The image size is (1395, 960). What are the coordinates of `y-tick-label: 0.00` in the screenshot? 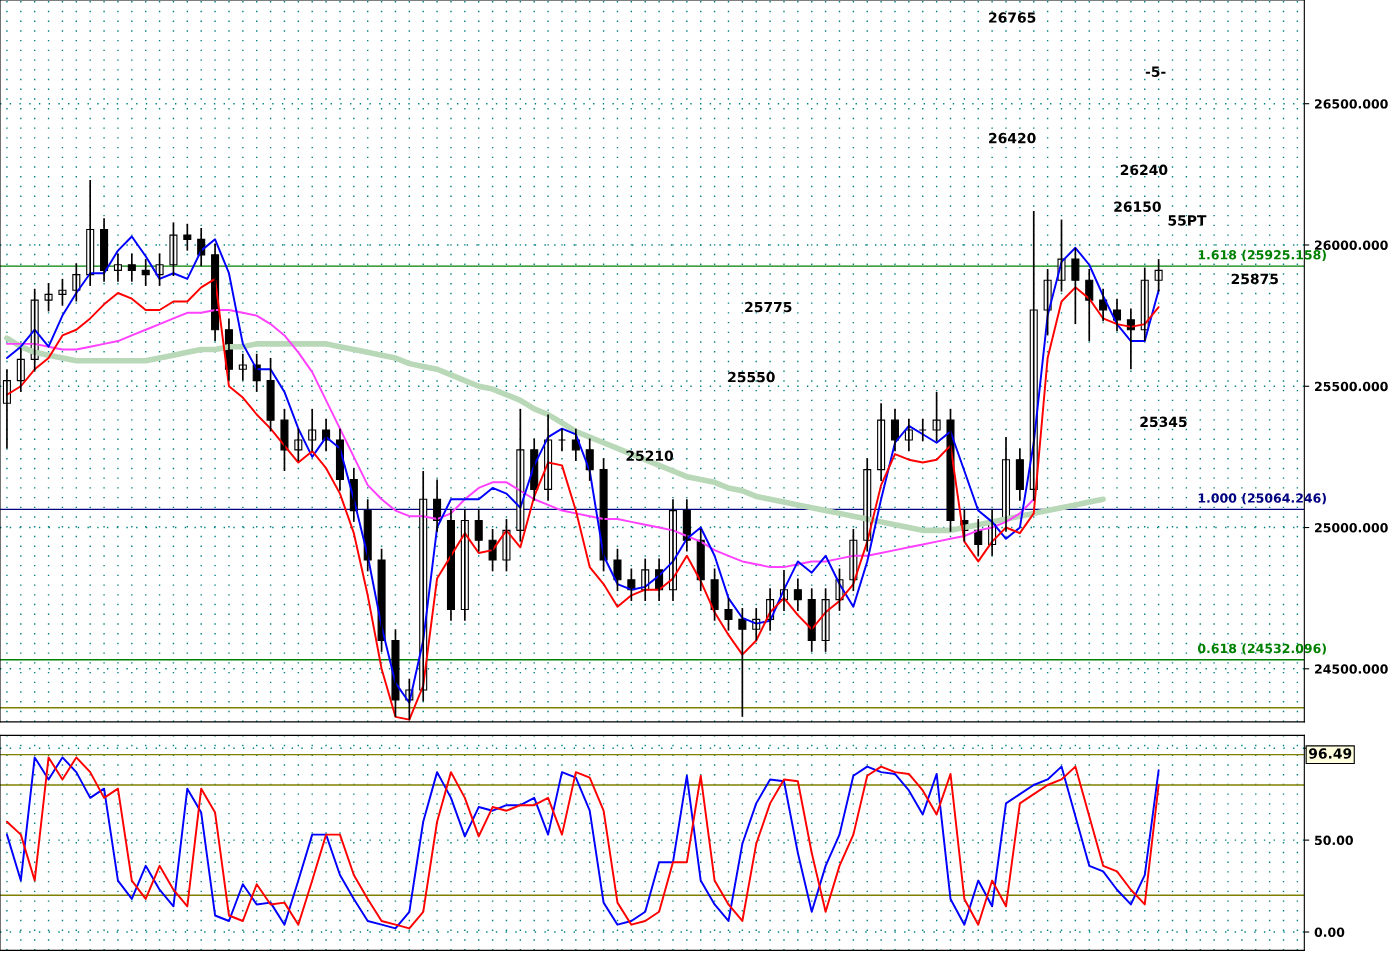 It's located at (1329, 932).